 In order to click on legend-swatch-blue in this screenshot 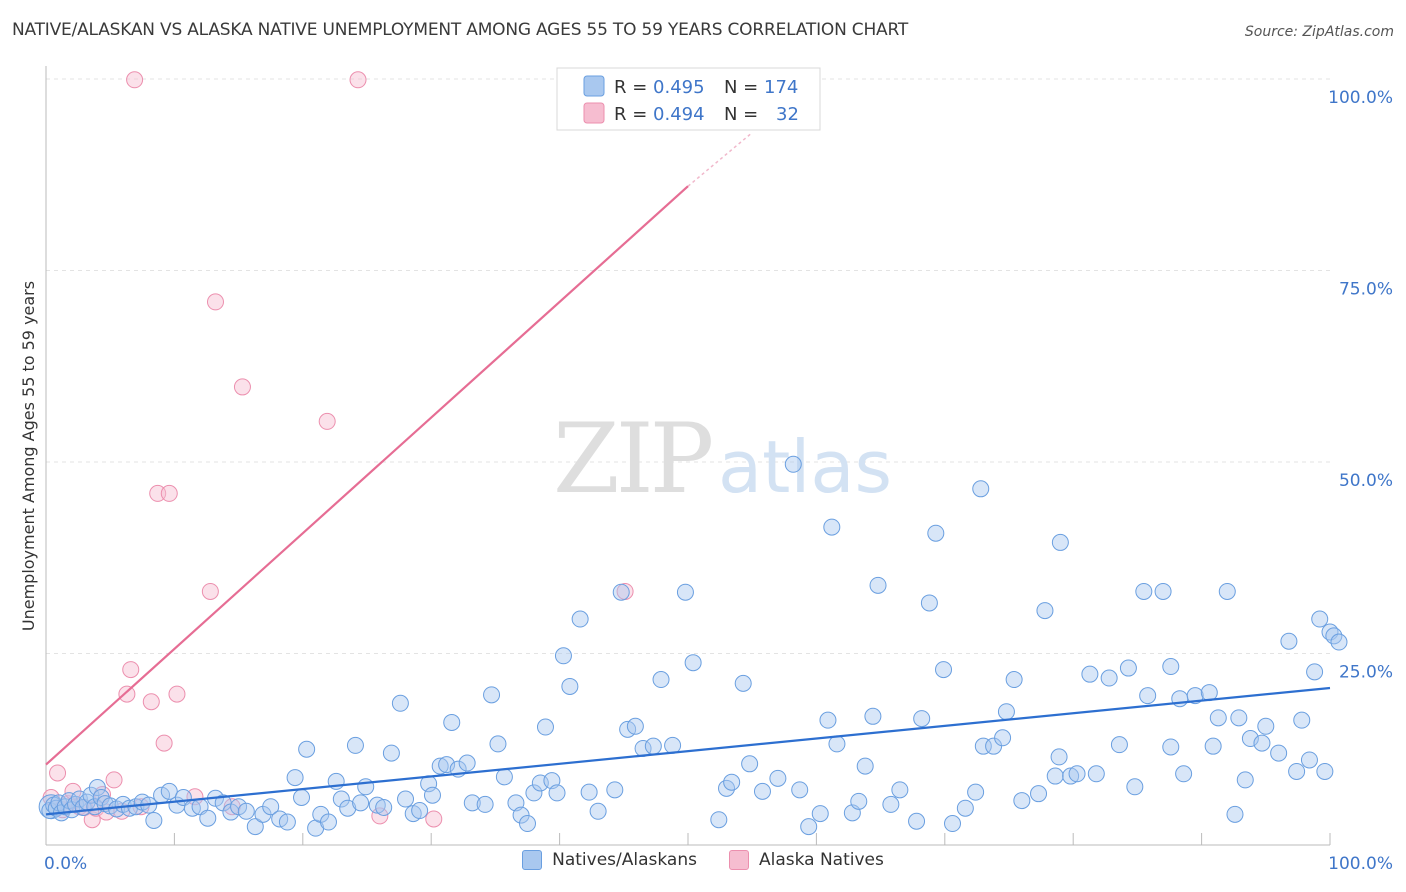, I will do `click(532, 860)`.